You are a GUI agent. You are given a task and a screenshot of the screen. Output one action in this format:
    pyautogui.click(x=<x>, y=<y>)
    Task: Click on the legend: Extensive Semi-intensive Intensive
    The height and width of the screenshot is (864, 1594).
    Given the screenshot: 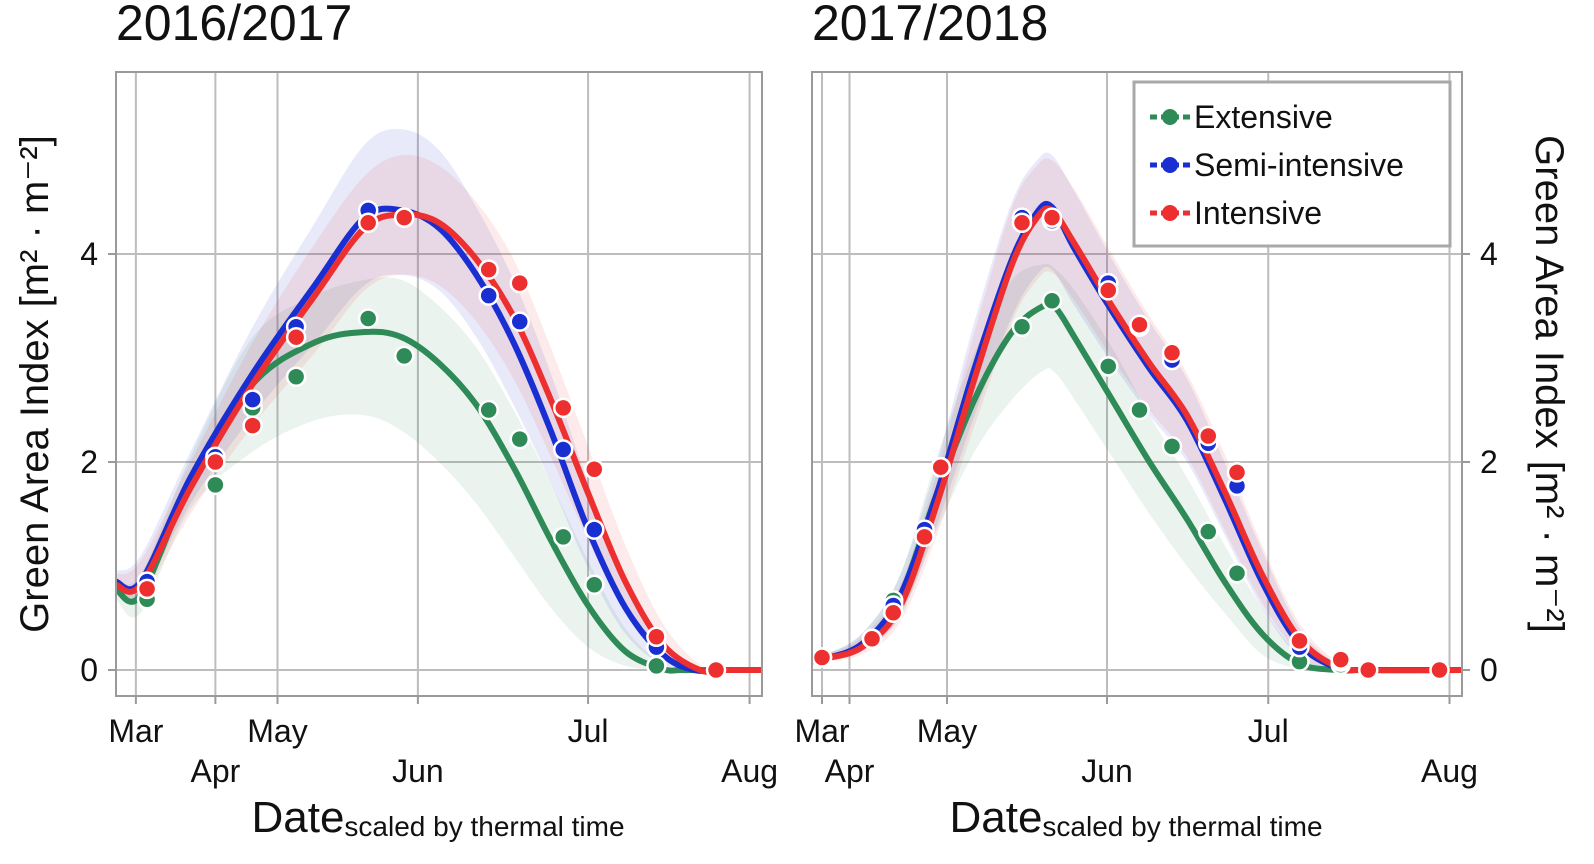 What is the action you would take?
    pyautogui.click(x=1292, y=164)
    